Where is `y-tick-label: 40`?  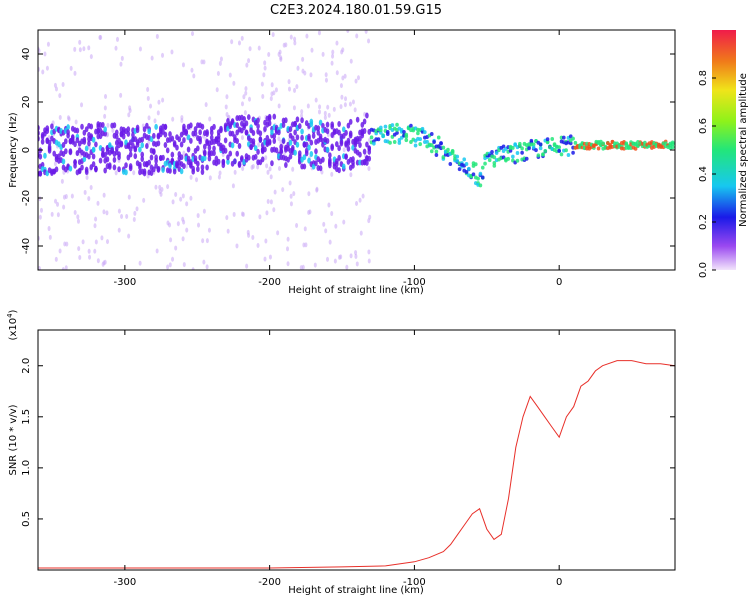
y-tick-label: 40 is located at coordinates (26, 54).